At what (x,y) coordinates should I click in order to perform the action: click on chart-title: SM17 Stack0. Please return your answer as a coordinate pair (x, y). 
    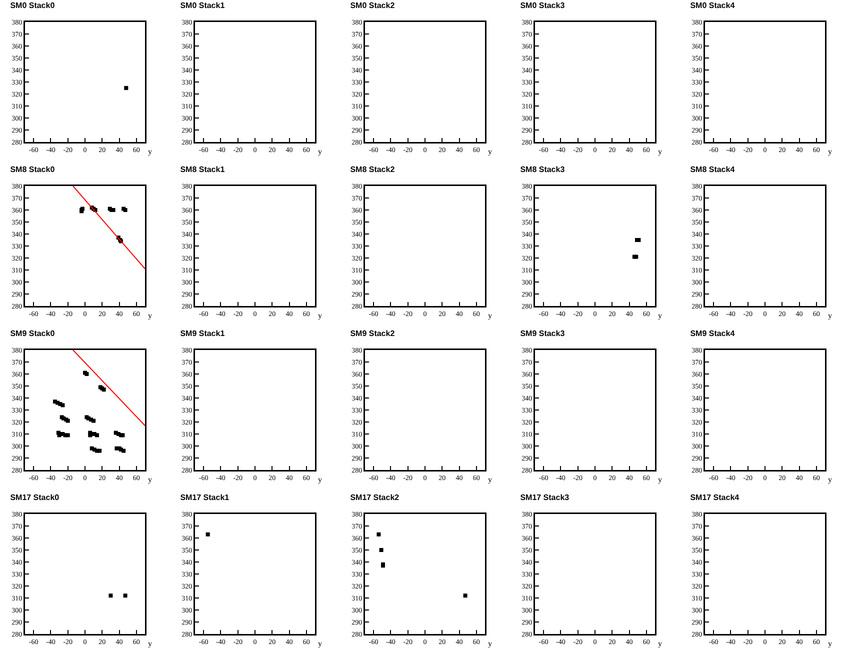
    Looking at the image, I should click on (35, 497).